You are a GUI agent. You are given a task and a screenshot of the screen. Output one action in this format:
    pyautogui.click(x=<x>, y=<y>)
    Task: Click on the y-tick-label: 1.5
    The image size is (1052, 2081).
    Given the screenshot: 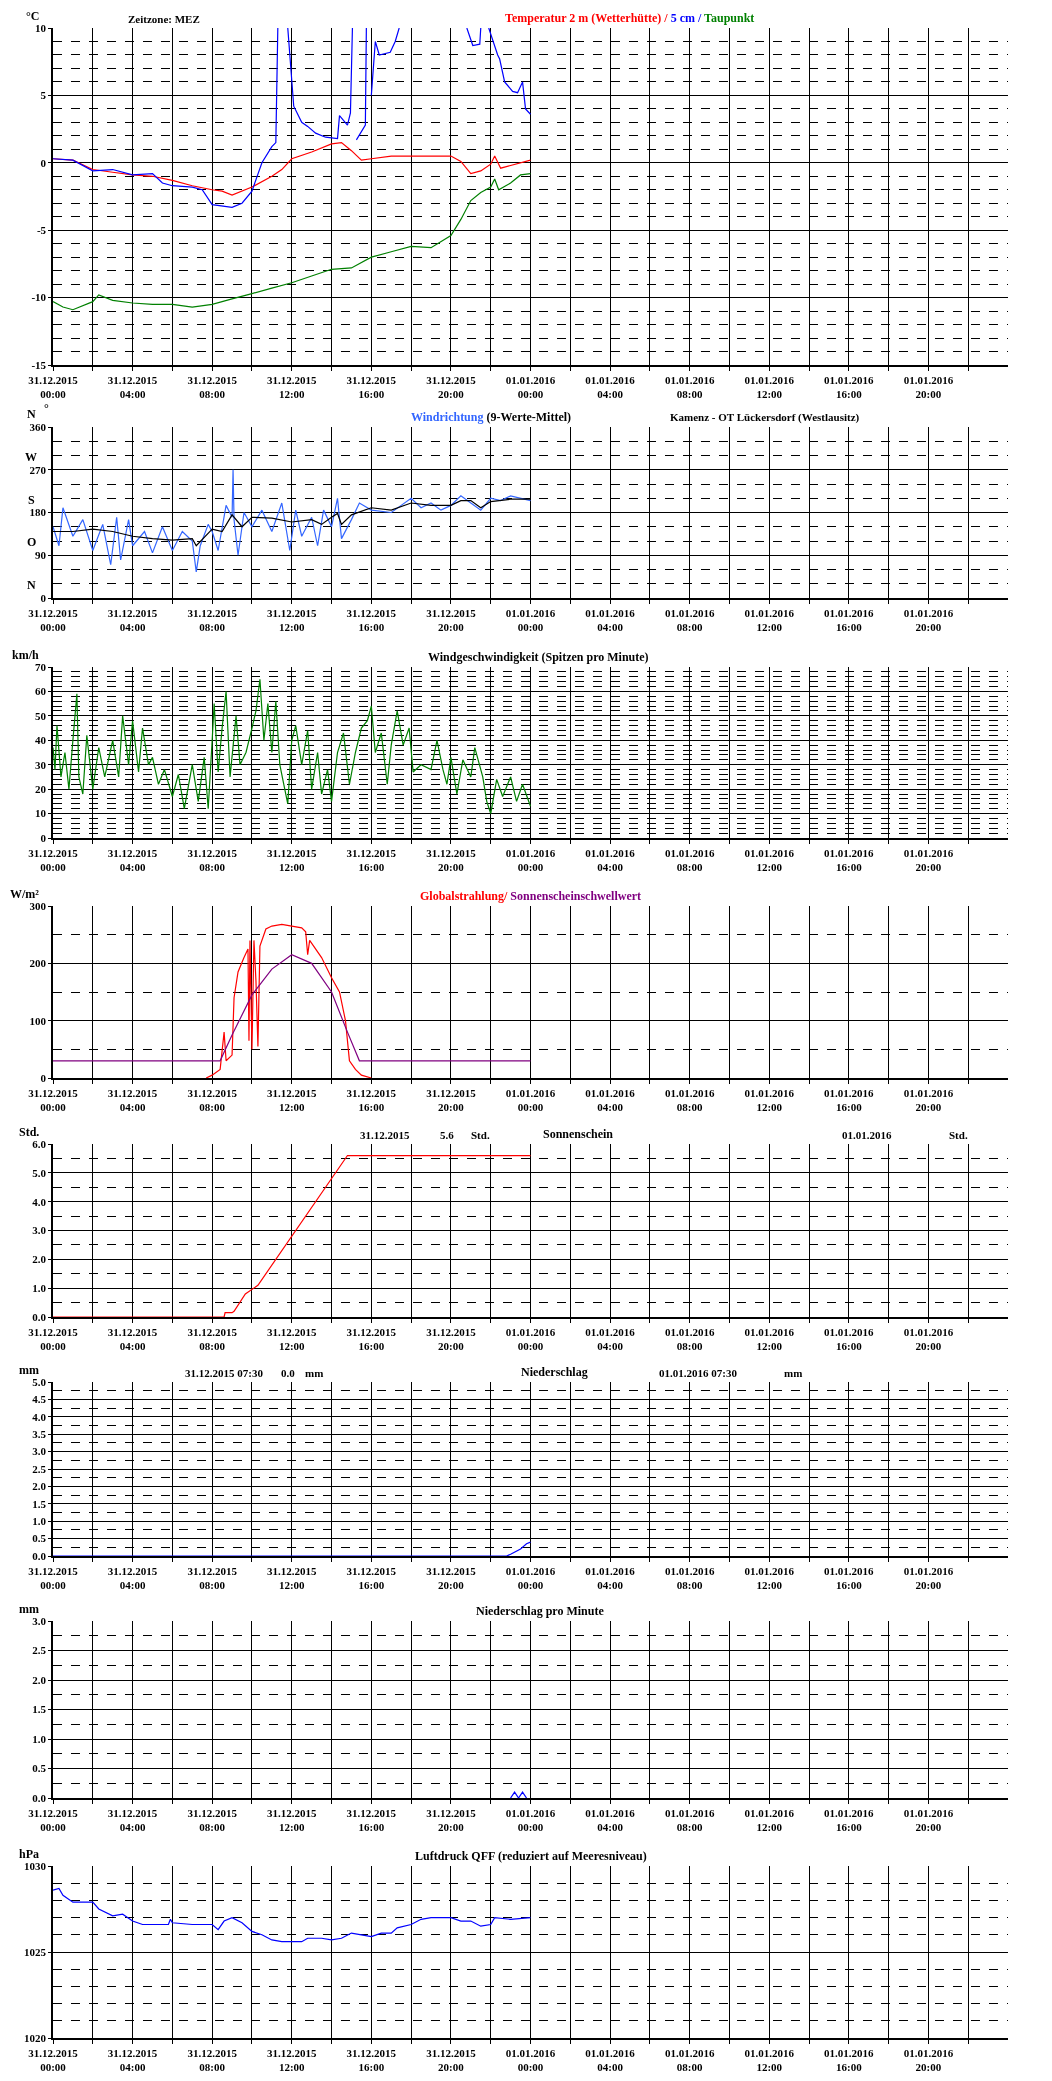 What is the action you would take?
    pyautogui.click(x=39, y=1503)
    